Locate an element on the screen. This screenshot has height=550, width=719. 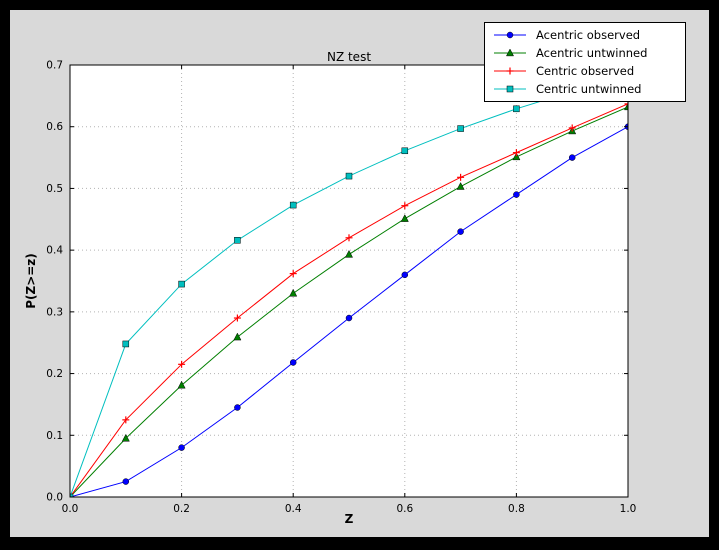
x-tick-label: 1.0 is located at coordinates (628, 509).